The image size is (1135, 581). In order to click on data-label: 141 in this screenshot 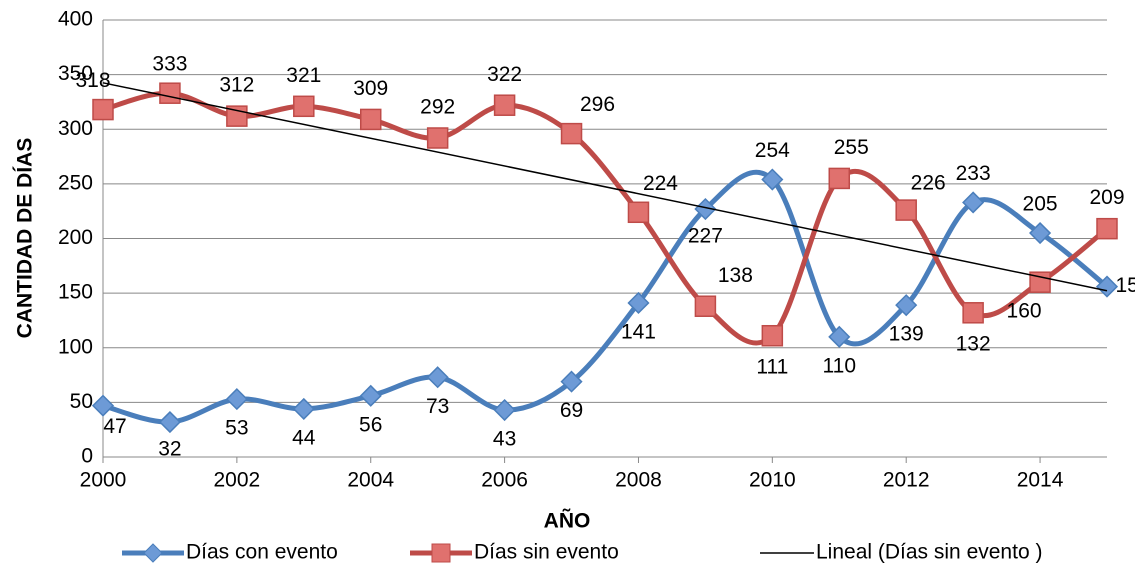, I will do `click(638, 332)`.